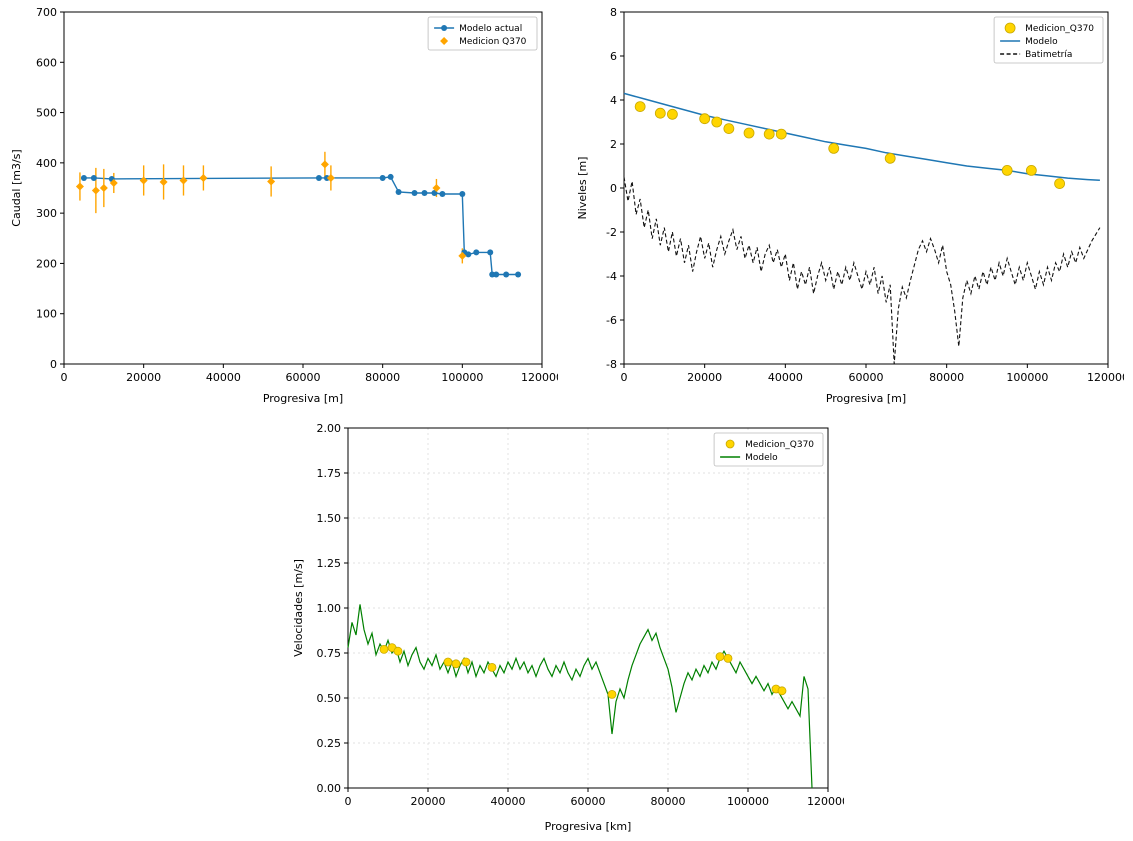 The height and width of the screenshot is (841, 1133). Describe the element at coordinates (490, 29) in the screenshot. I see `svg-text: Modelo actual` at that location.